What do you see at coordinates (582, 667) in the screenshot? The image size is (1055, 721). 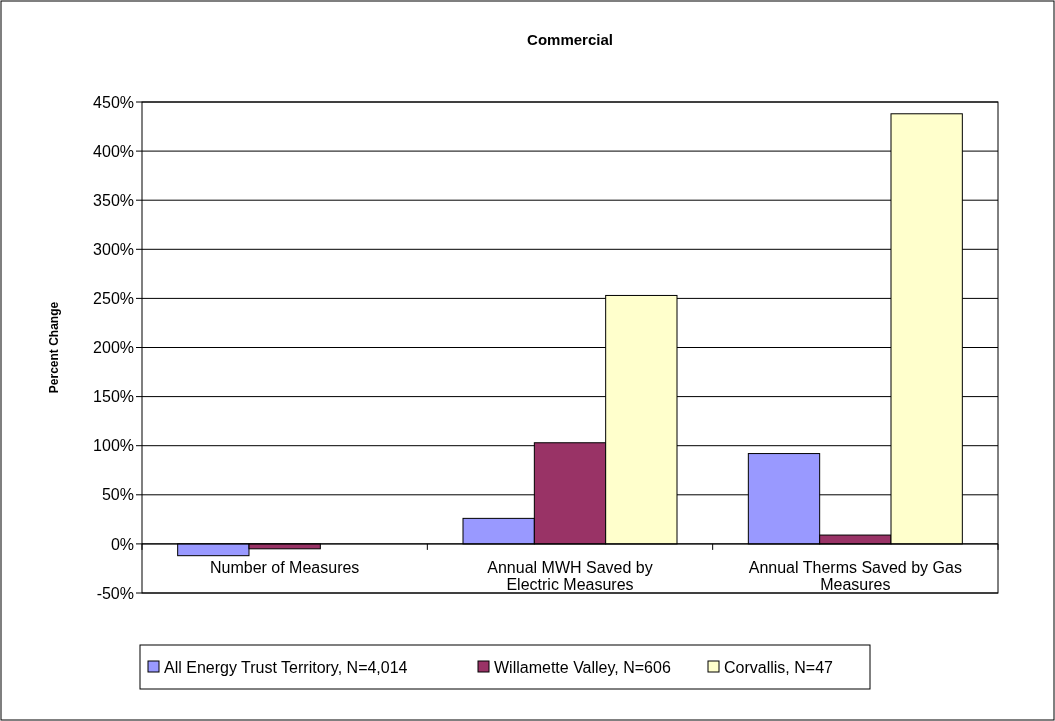 I see `legend-label: Willamette Valley, N=606` at bounding box center [582, 667].